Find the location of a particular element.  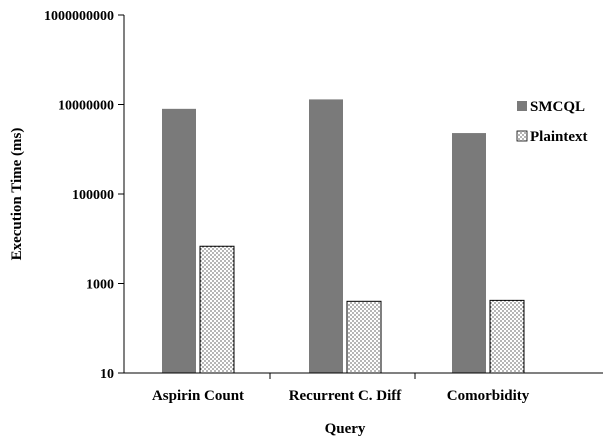

y-tick-label: 1000 is located at coordinates (100, 285).